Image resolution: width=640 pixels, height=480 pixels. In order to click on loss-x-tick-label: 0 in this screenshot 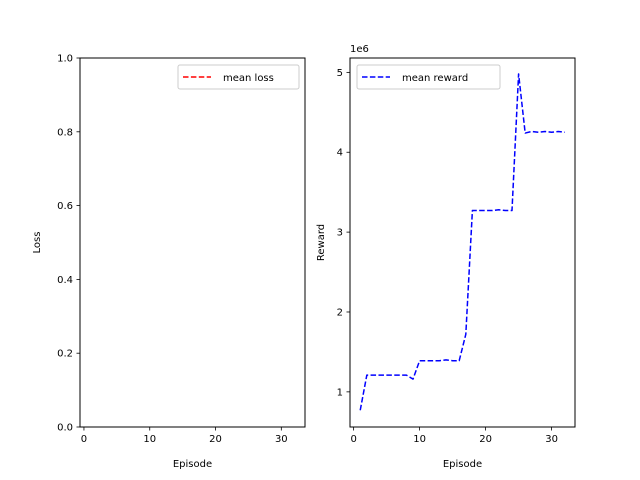, I will do `click(84, 439)`.